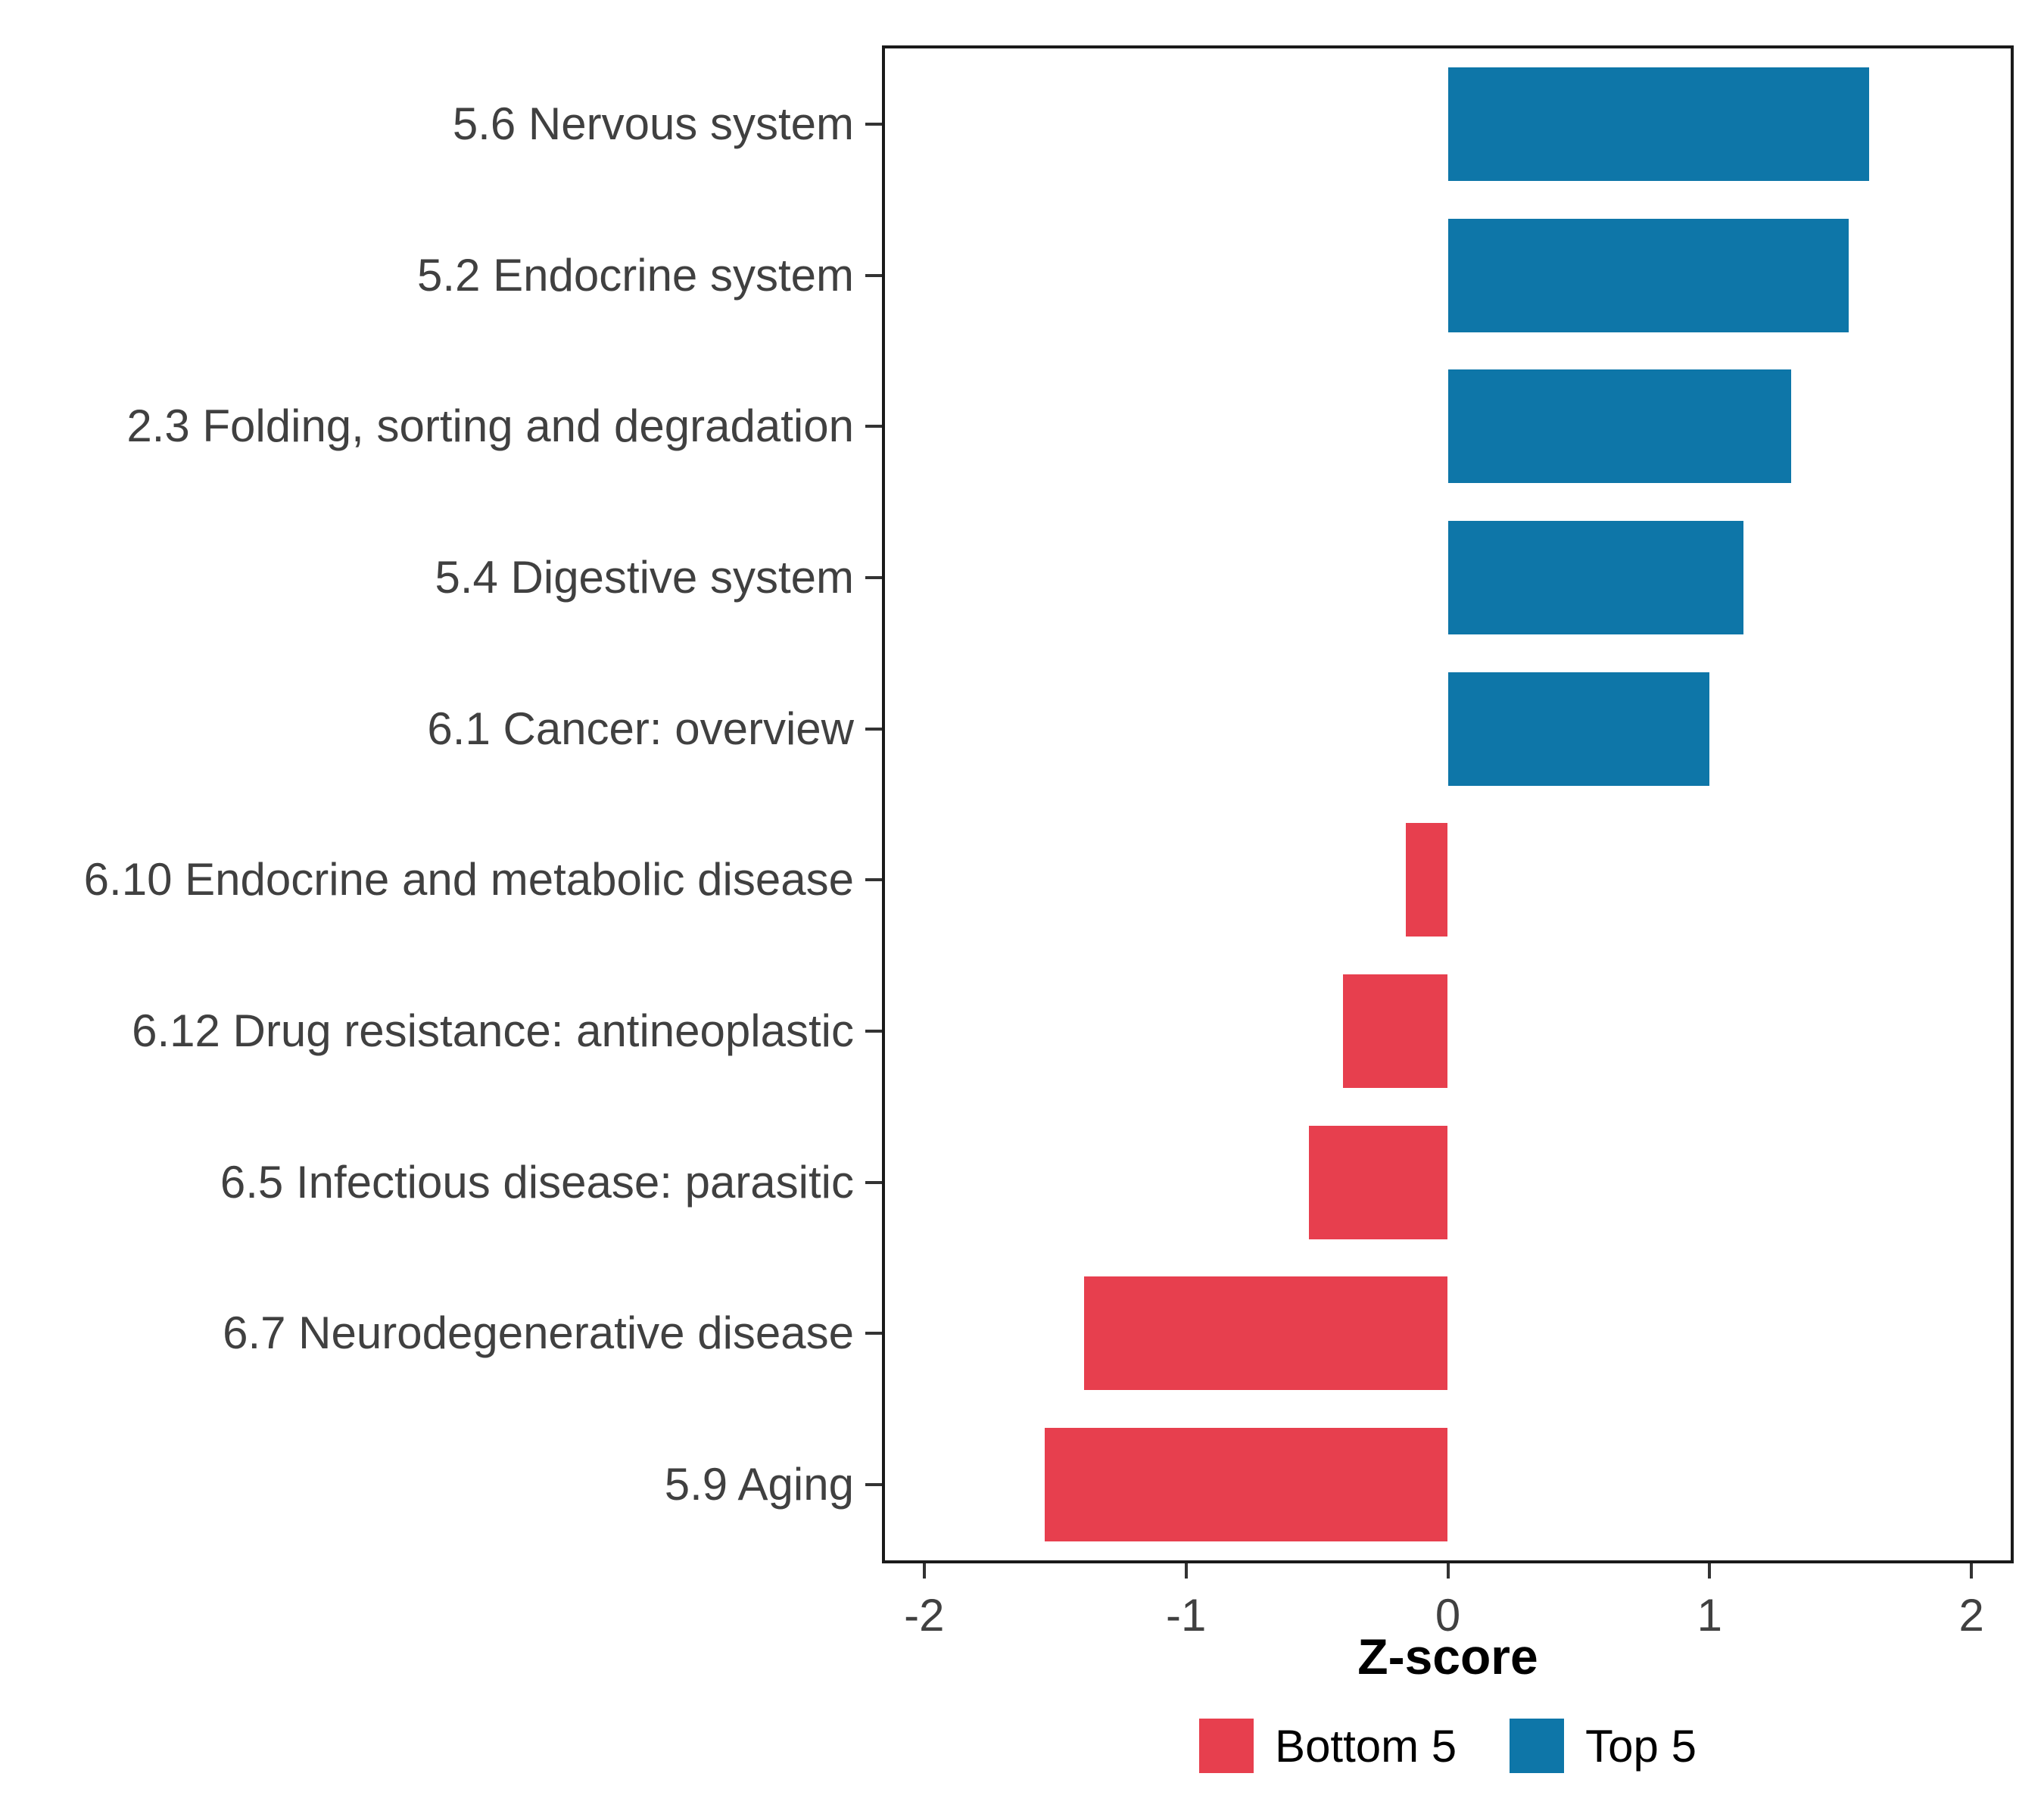  I want to click on x-tick-label: 1, so click(1710, 1615).